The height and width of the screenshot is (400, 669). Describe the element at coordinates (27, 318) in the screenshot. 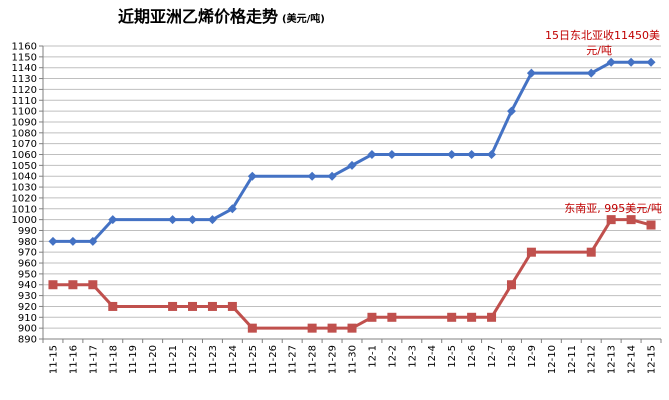

I see `y-tick-label: 910` at that location.